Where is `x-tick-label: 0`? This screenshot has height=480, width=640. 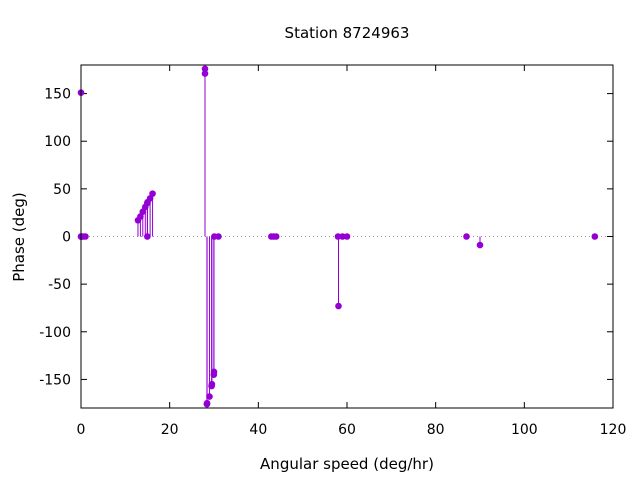
x-tick-label: 0 is located at coordinates (81, 430).